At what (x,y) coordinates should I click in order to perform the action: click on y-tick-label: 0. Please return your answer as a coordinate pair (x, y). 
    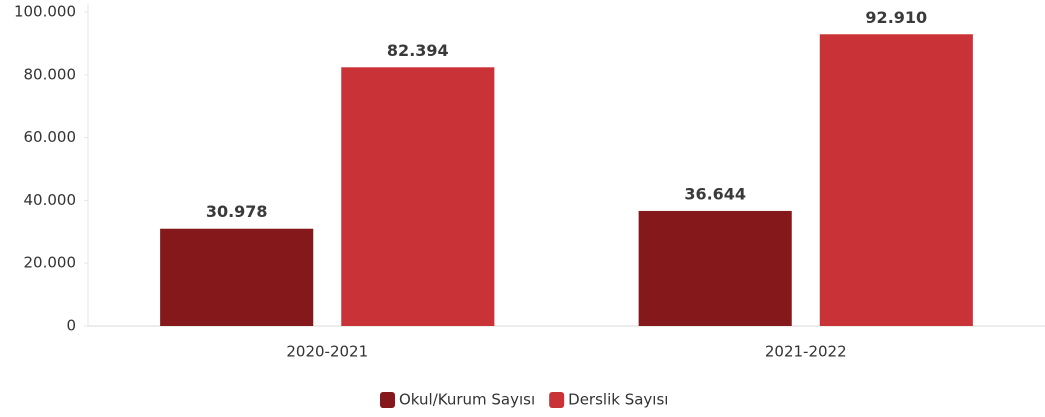
    Looking at the image, I should click on (71, 326).